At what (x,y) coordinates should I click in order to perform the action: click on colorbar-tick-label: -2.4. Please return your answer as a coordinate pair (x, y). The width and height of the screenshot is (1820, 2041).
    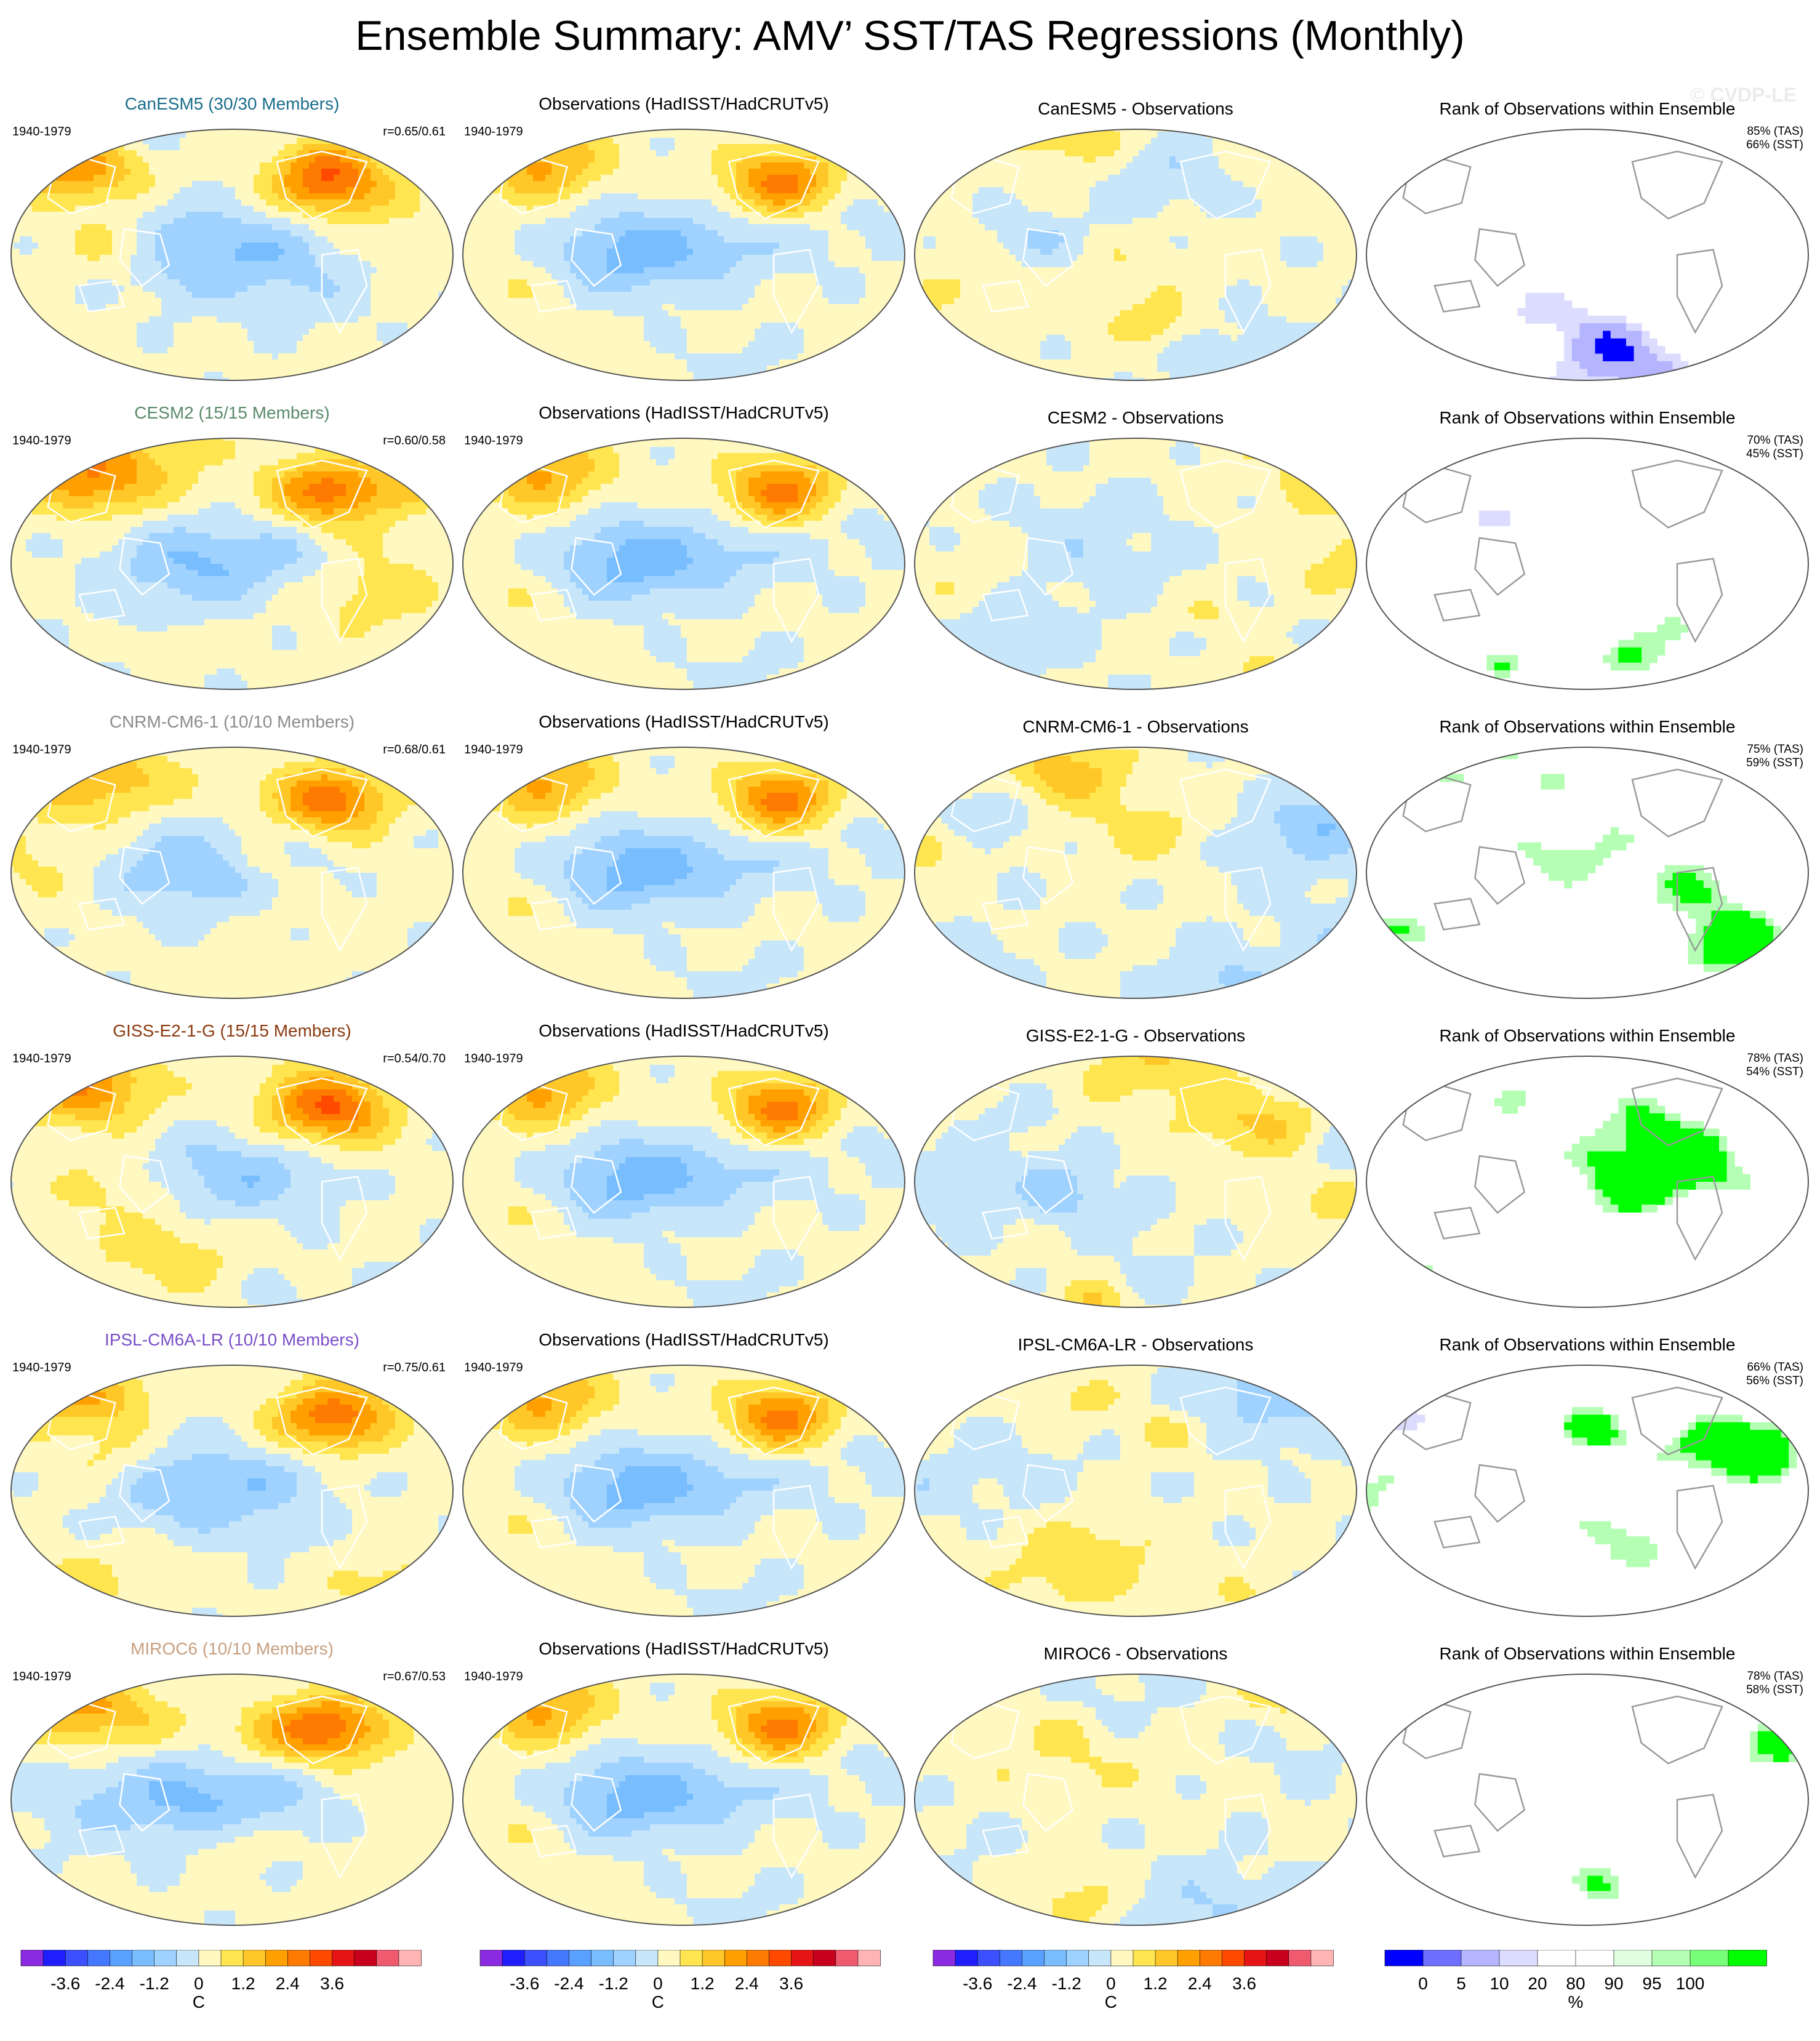
    Looking at the image, I should click on (1021, 1983).